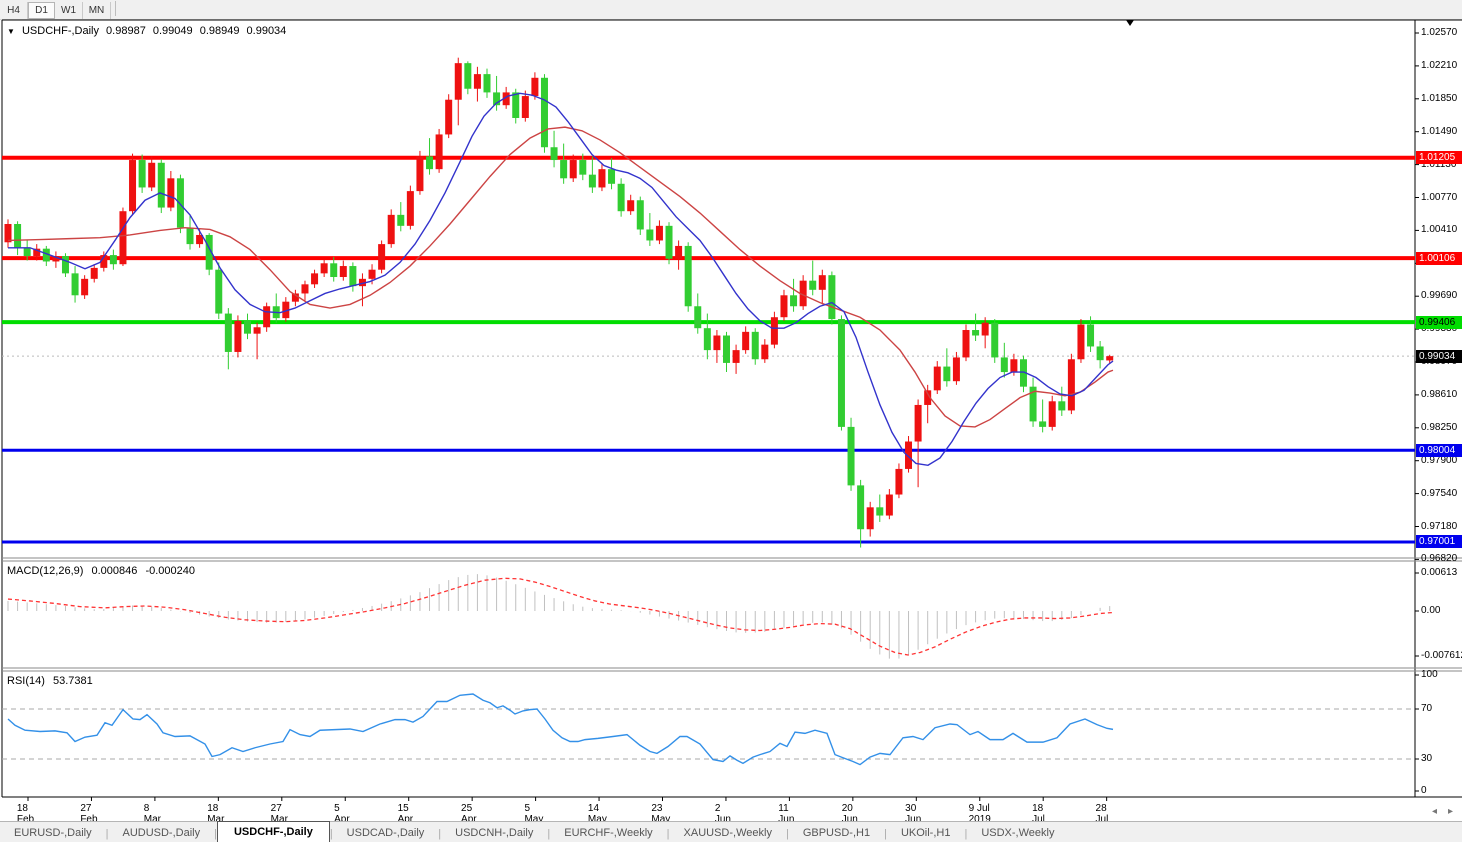  I want to click on timeframe-button-w1: W1, so click(69, 10).